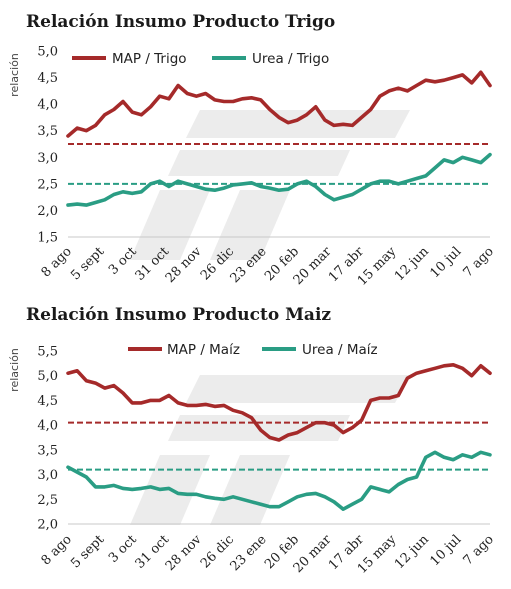 This screenshot has height=589, width=511. Describe the element at coordinates (47, 238) in the screenshot. I see `y-tick-label: 1,5` at that location.